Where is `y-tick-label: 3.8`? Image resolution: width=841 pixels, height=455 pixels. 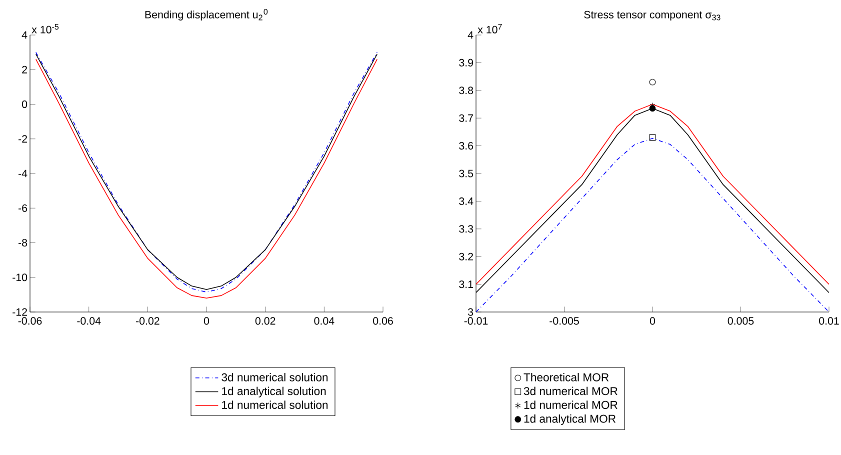
y-tick-label: 3.8 is located at coordinates (466, 90).